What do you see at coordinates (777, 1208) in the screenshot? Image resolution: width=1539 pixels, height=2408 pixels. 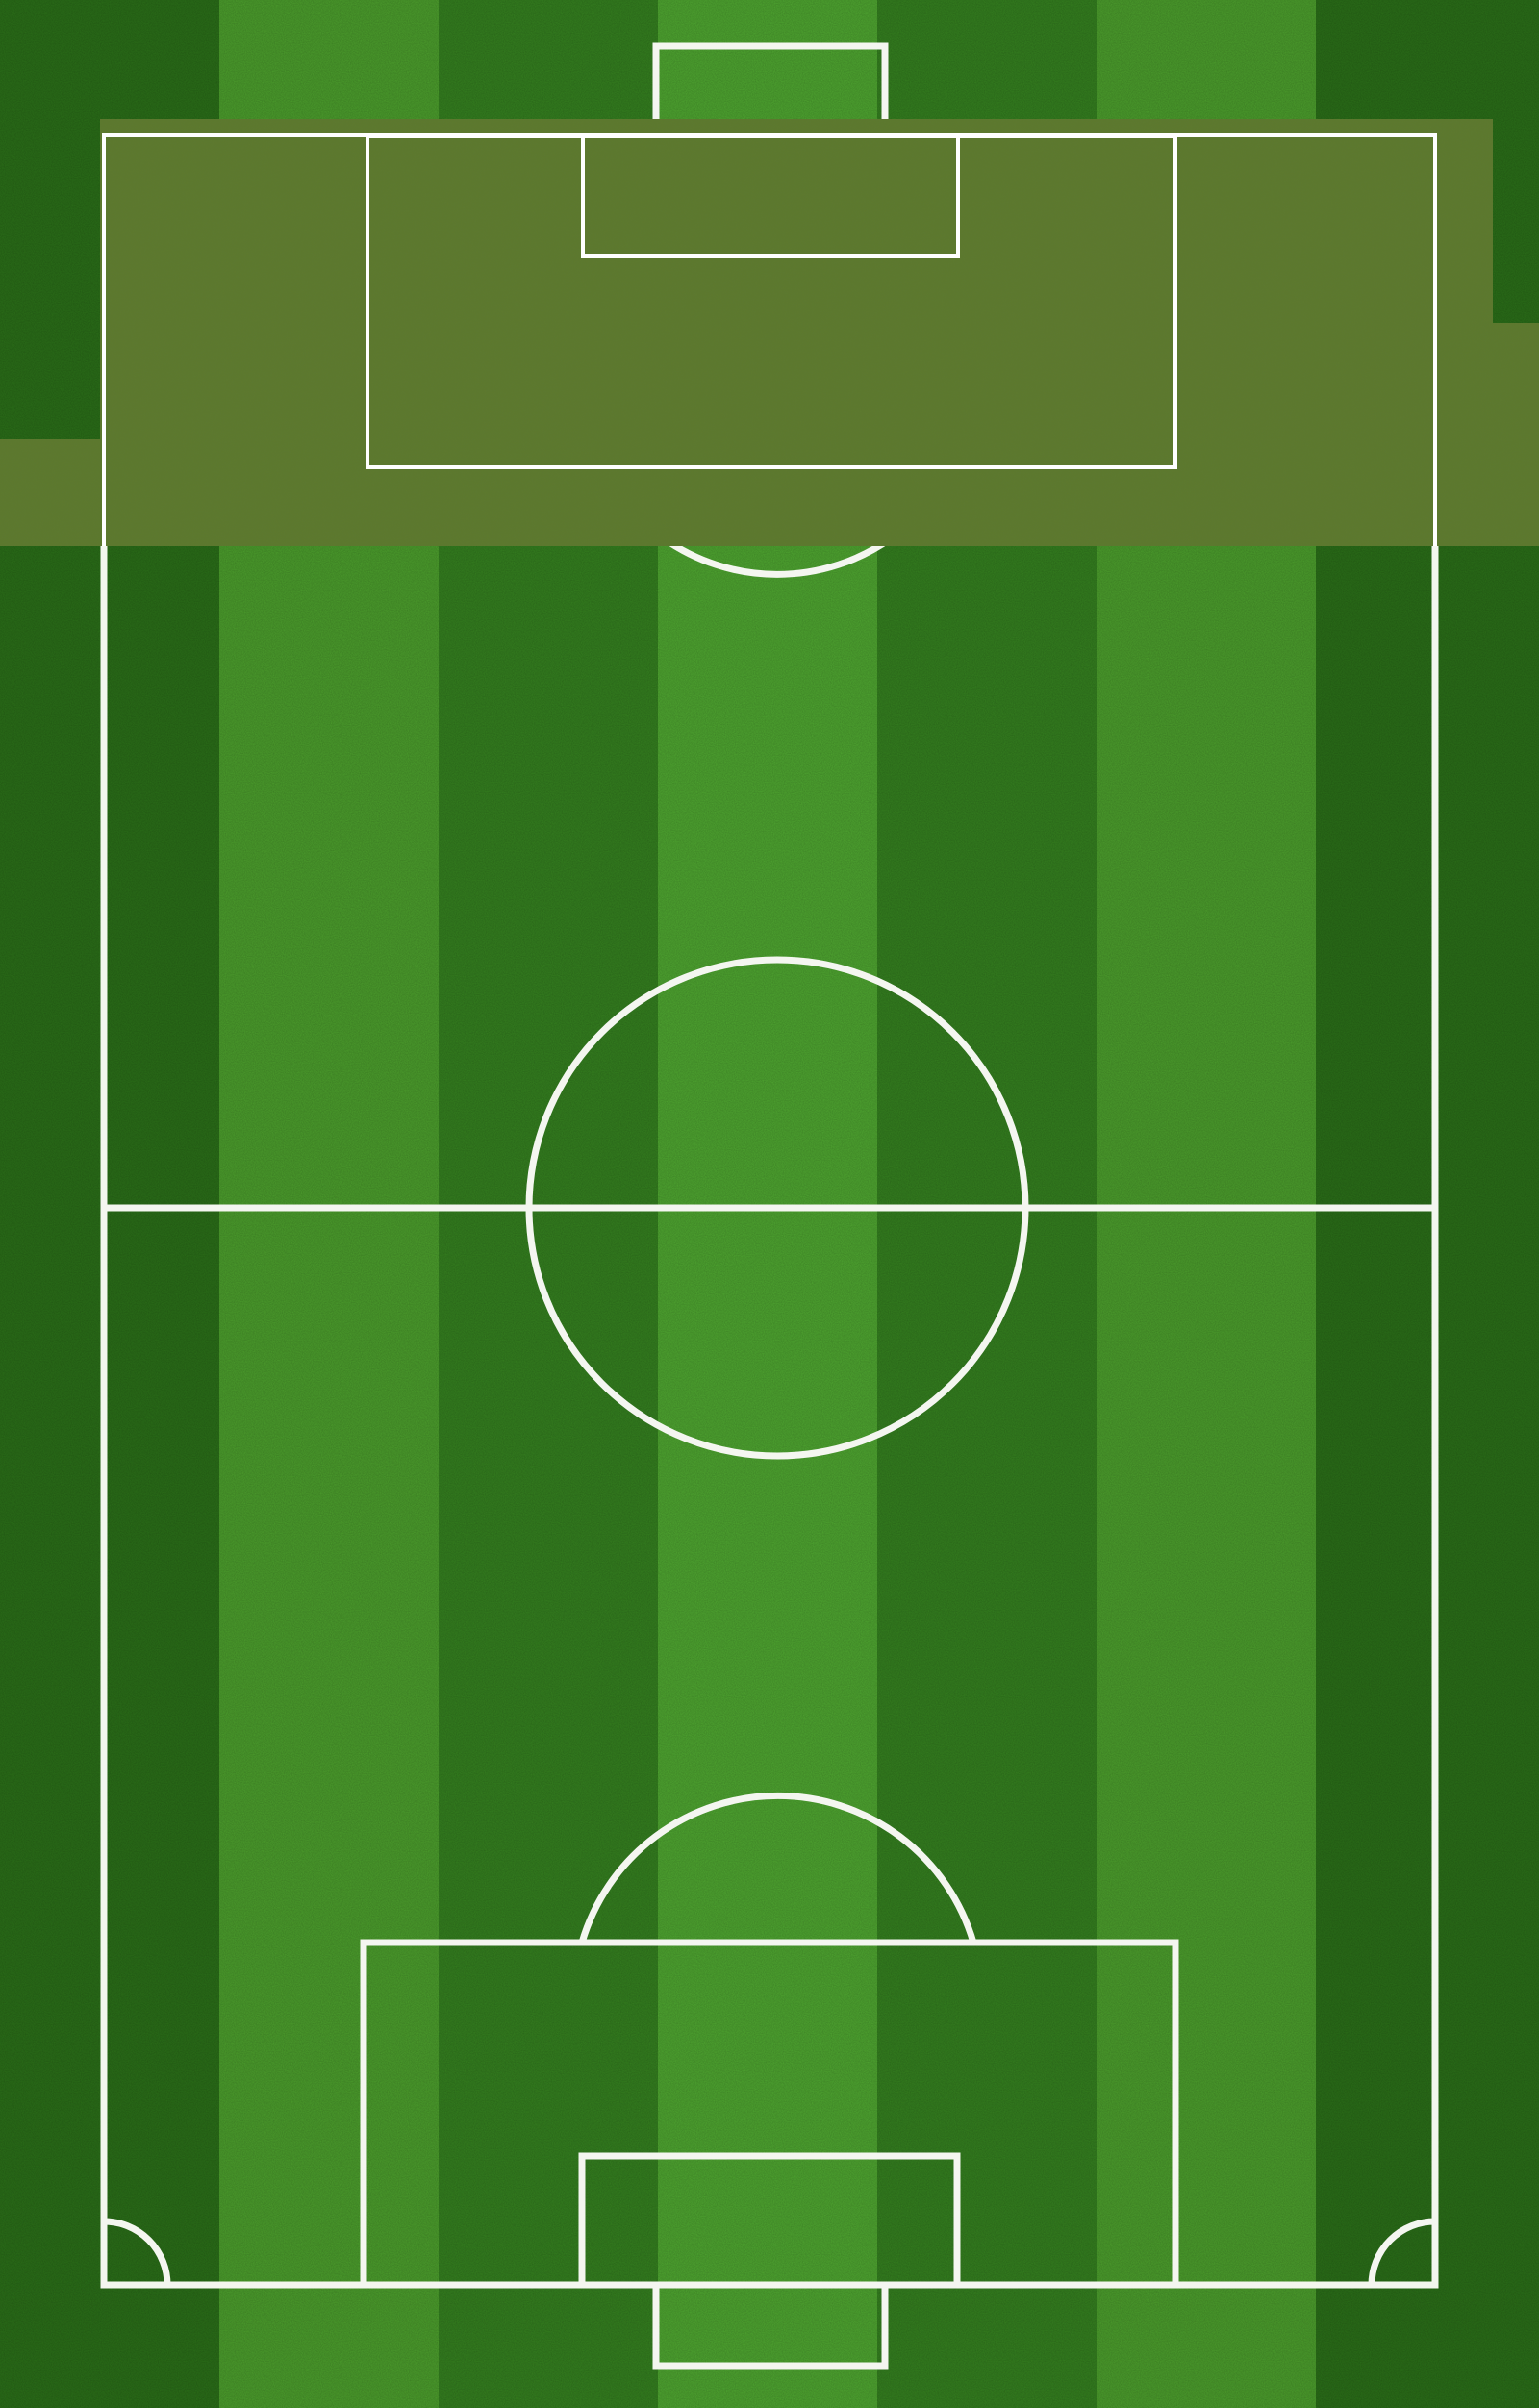 I see `centre-circle` at bounding box center [777, 1208].